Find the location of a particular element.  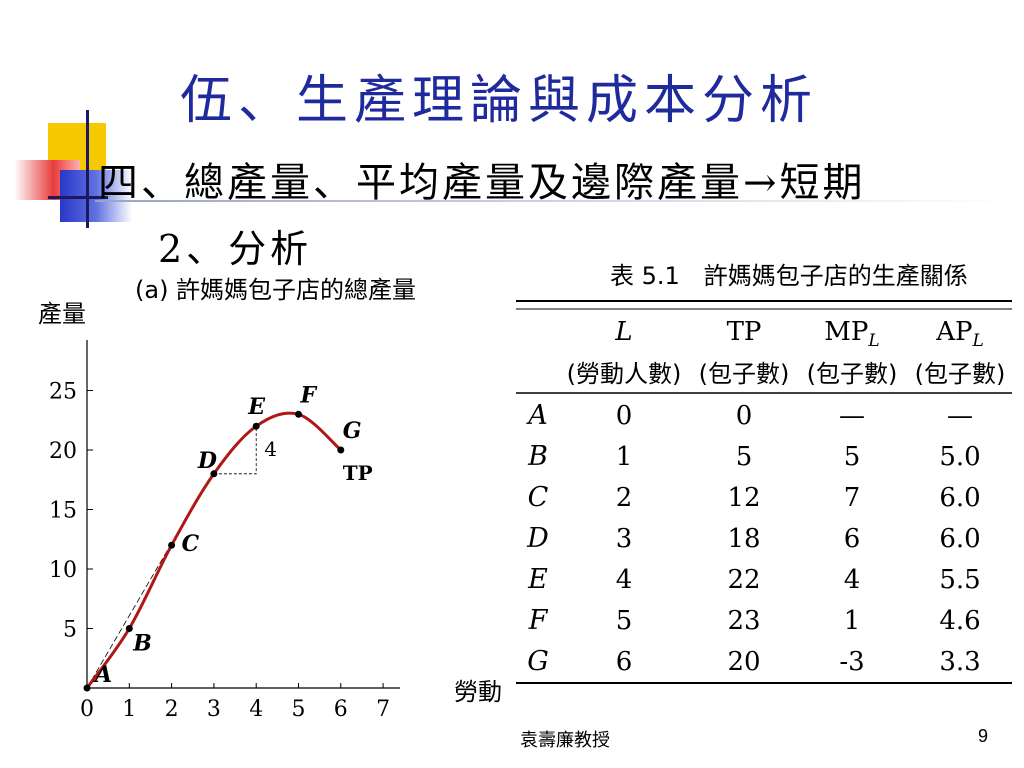

x-tick-label: 7 is located at coordinates (383, 709).